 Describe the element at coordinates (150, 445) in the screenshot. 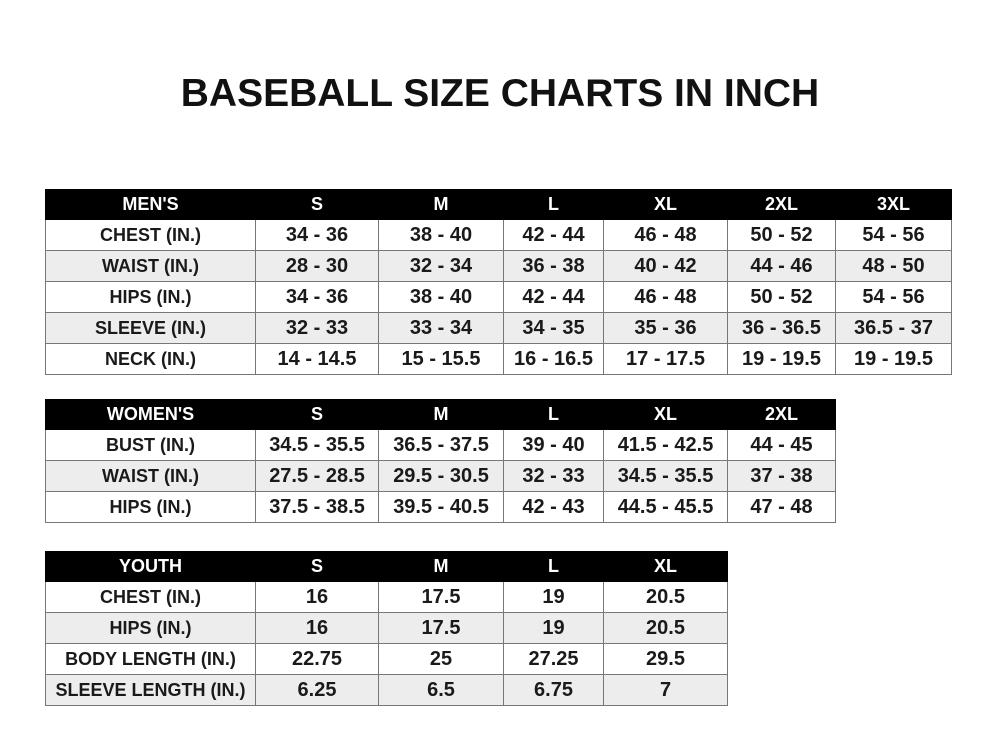

I see `measurement-label: BUST (IN.)` at that location.